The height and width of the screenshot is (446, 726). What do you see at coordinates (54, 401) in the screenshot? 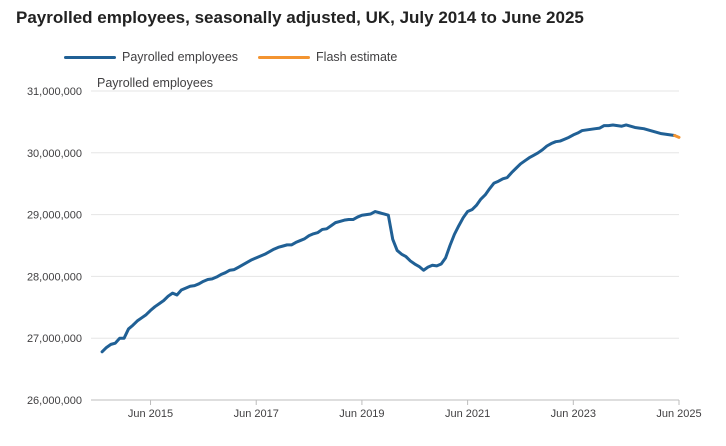
I see `y-tick-label-0: 26,000,000` at bounding box center [54, 401].